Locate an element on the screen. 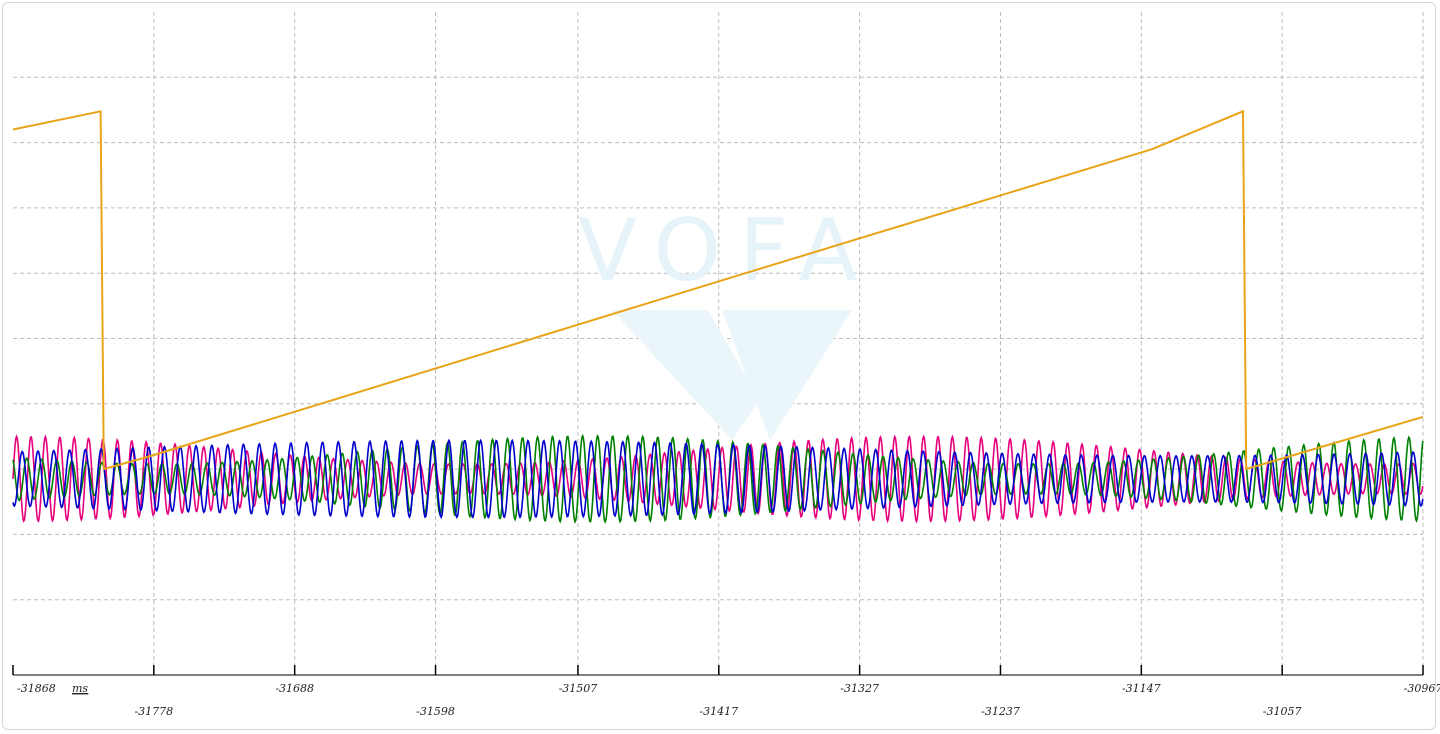 This screenshot has width=1440, height=734. watermark-logo-icon is located at coordinates (732, 375).